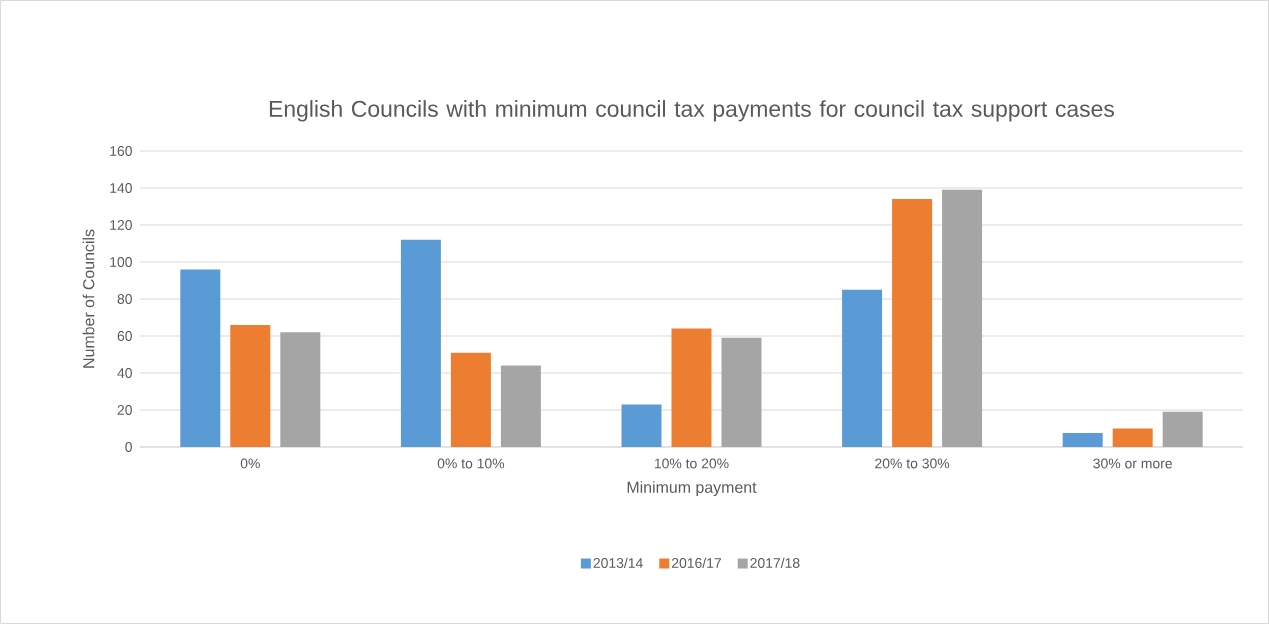  What do you see at coordinates (618, 562) in the screenshot?
I see `legend-label: 2013/14` at bounding box center [618, 562].